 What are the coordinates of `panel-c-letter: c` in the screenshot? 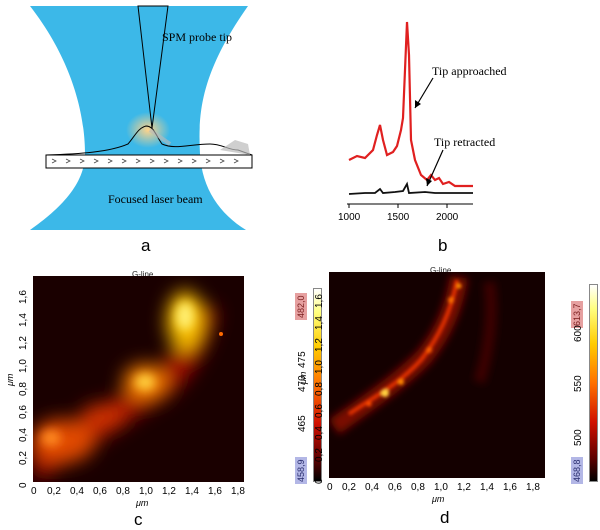 It's located at (138, 519).